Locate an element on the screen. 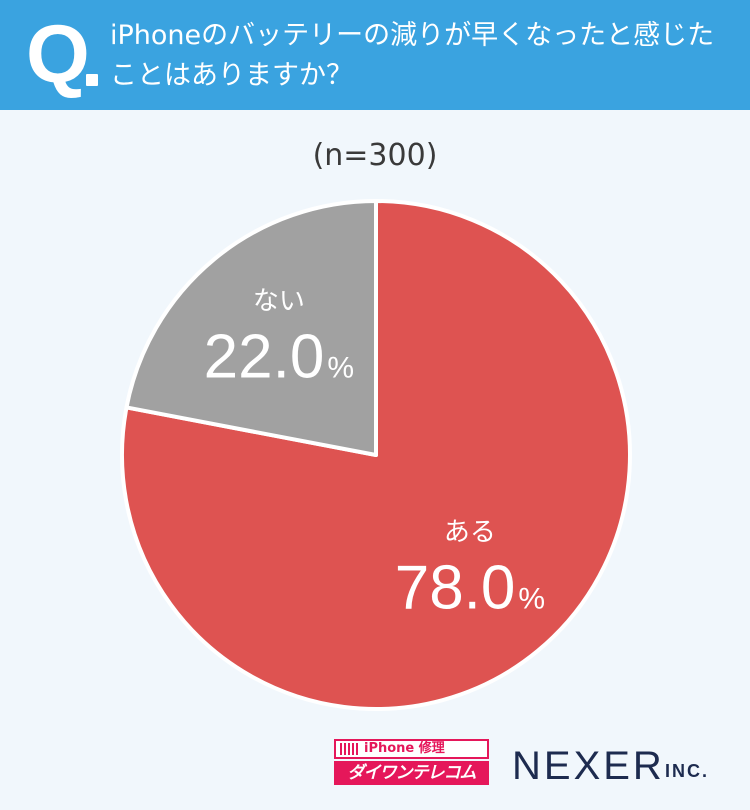 The image size is (750, 810). sponsor-logo-top-text: iPhone 修理 is located at coordinates (404, 748).